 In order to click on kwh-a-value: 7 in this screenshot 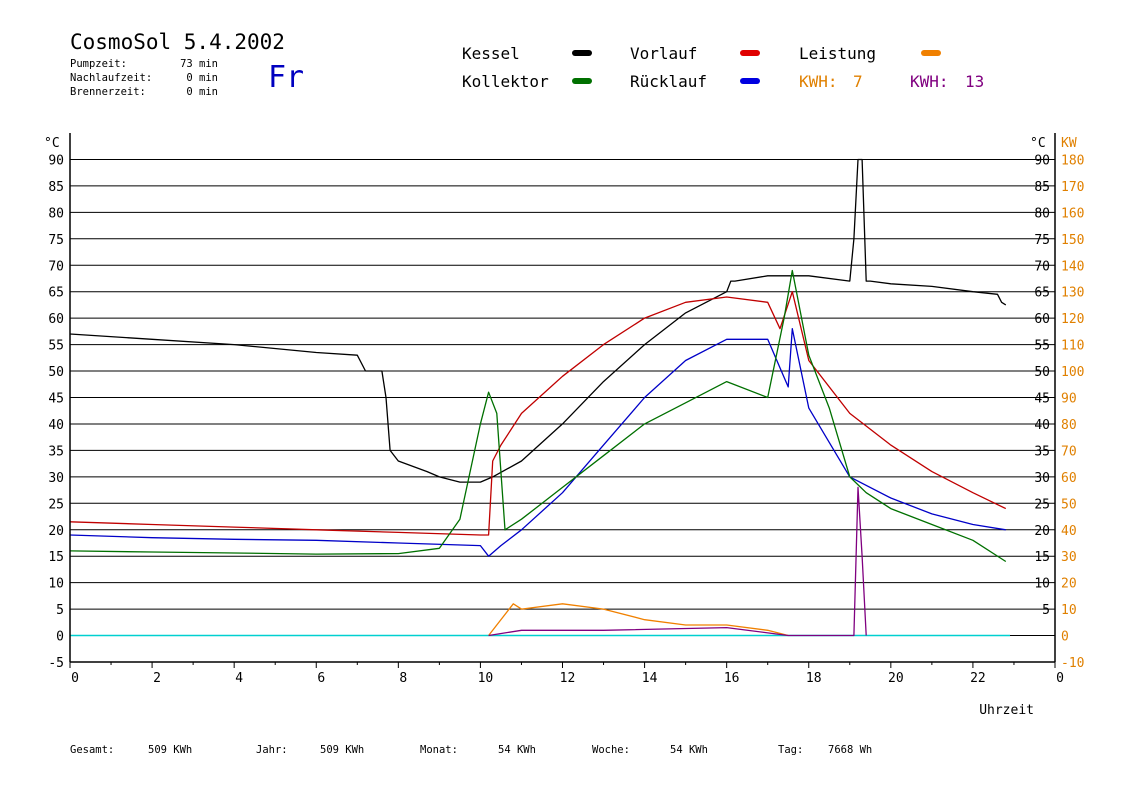, I will do `click(858, 81)`.